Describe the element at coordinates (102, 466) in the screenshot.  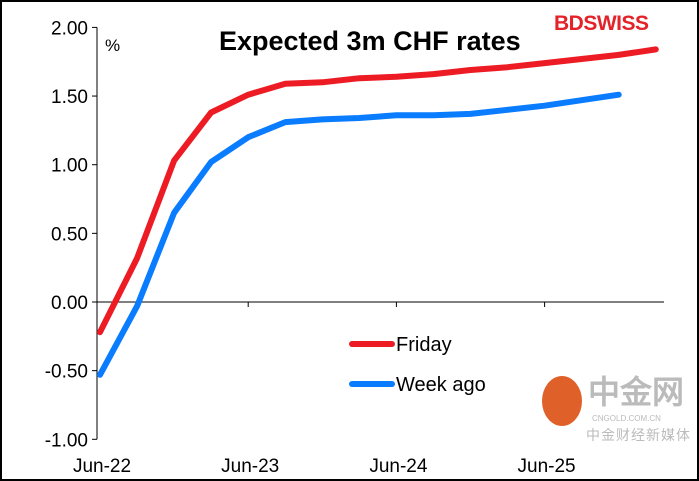
I see `x-tick-label: Jun-22` at that location.